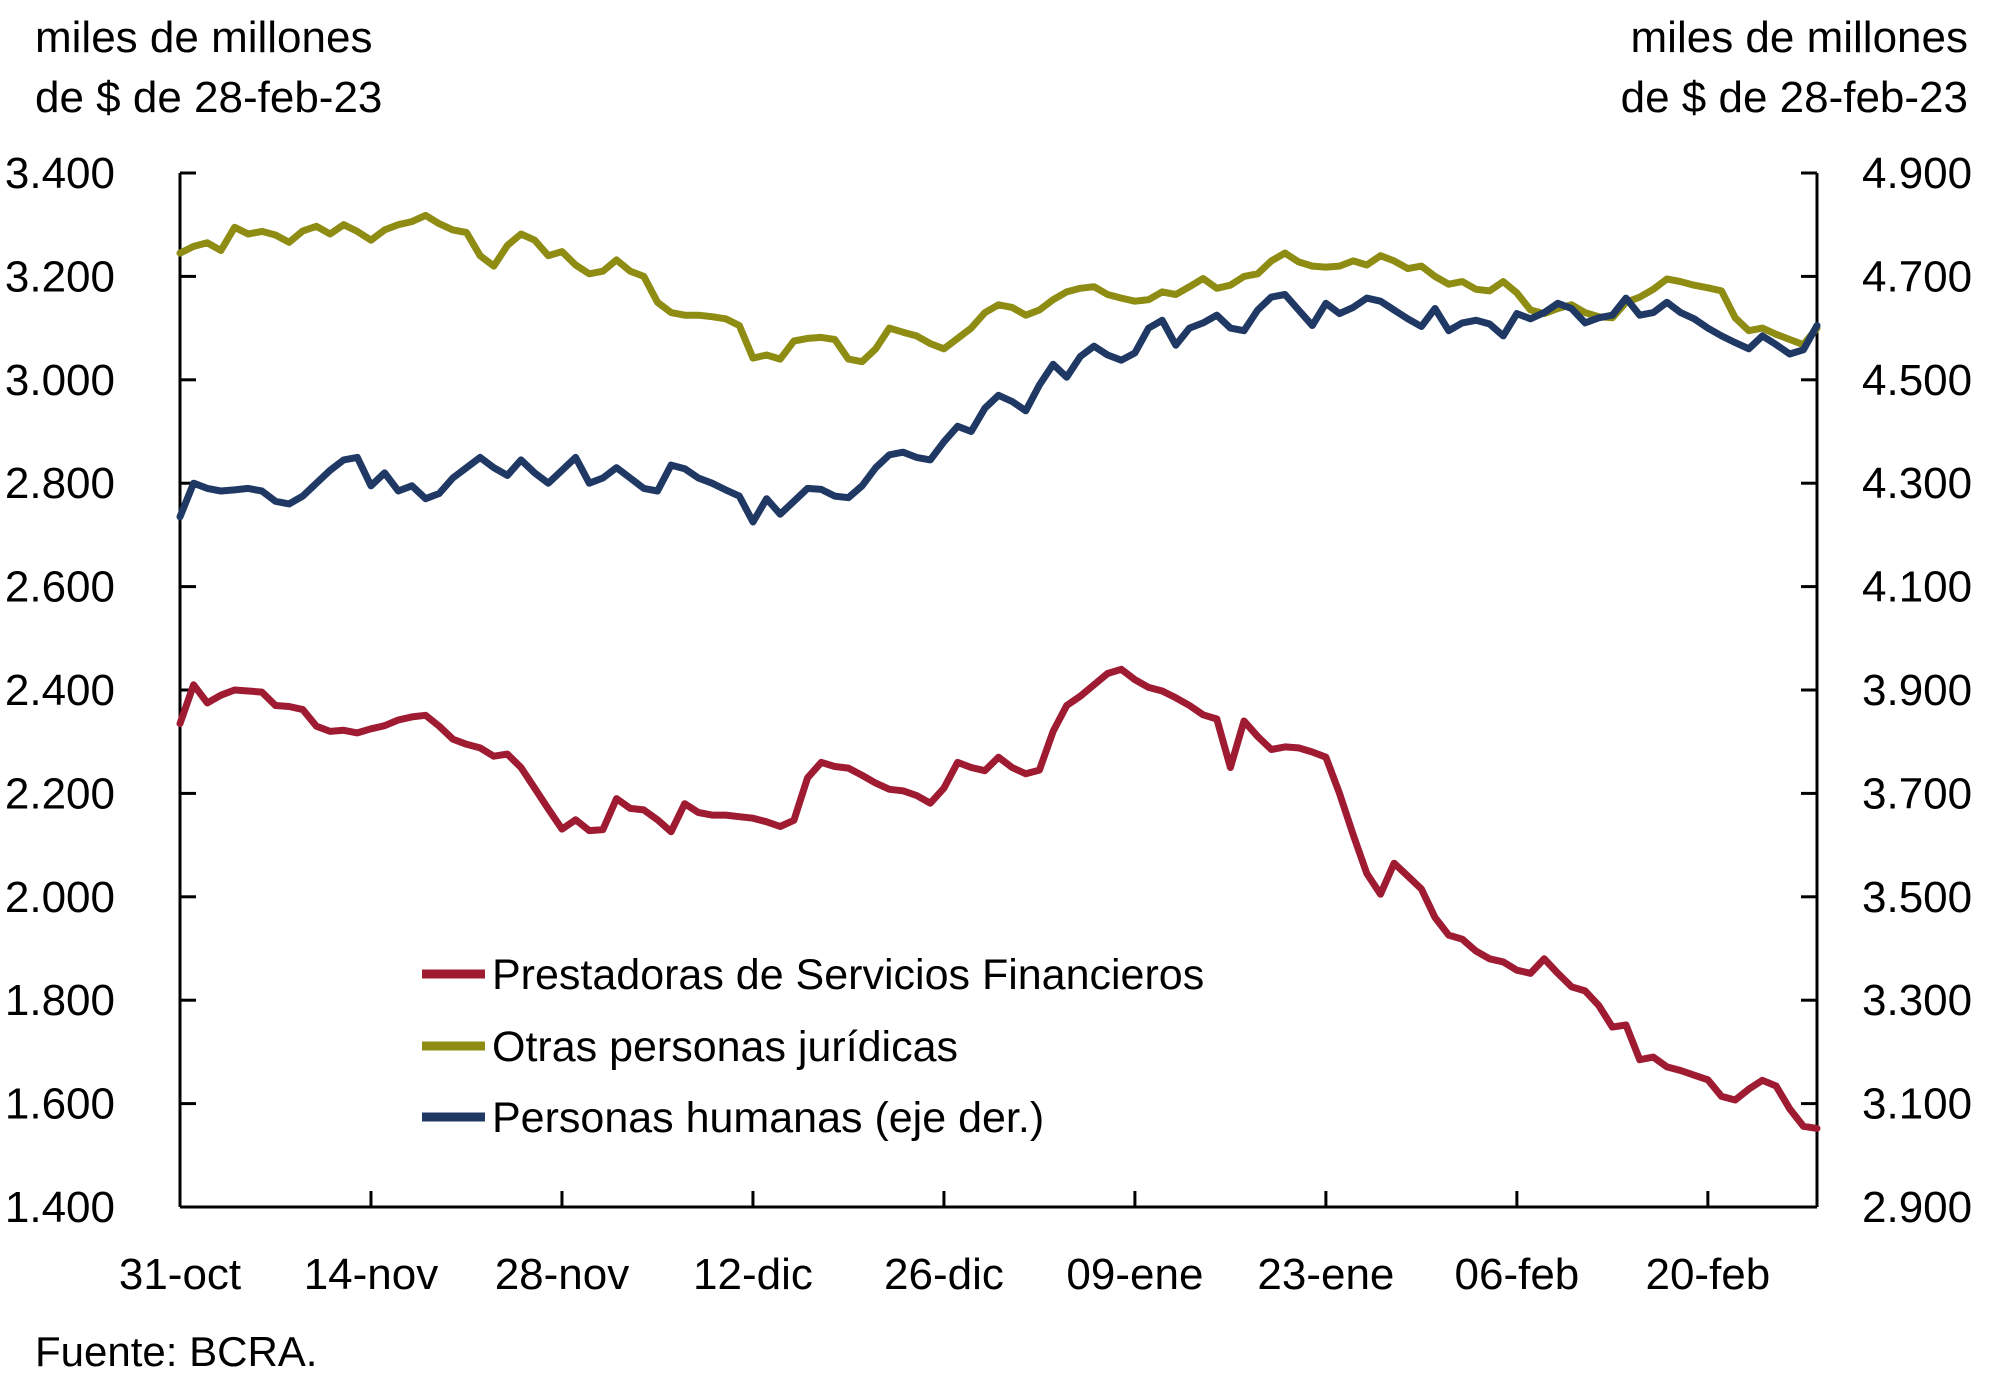  What do you see at coordinates (998, 408) in the screenshot?
I see `series-line-right-personas-humanas-eje-der` at bounding box center [998, 408].